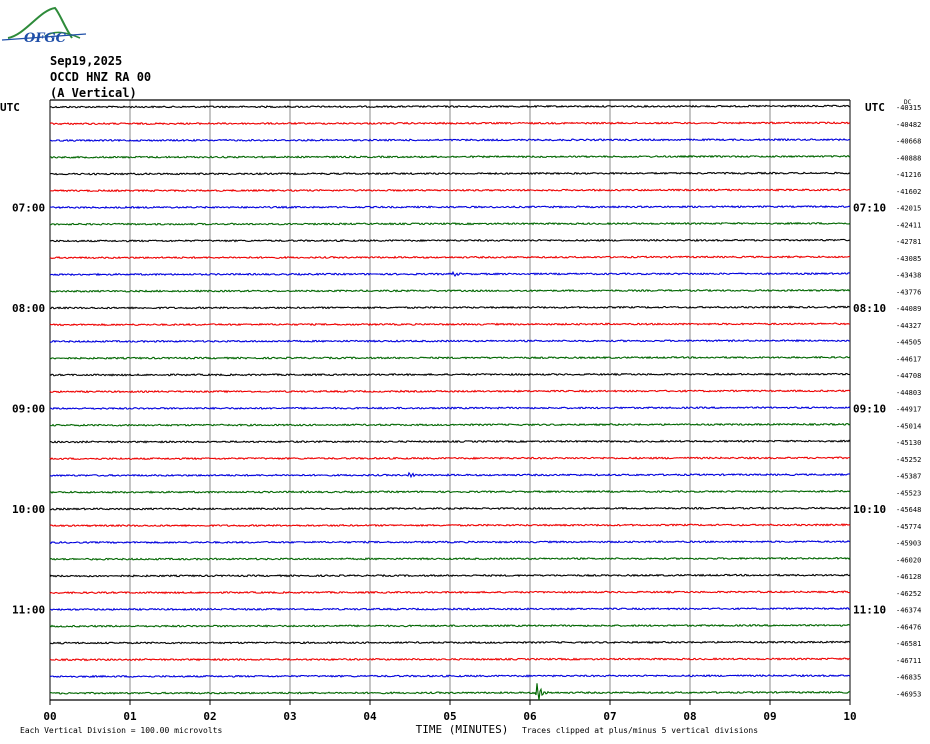 This screenshot has width=930, height=744. Describe the element at coordinates (869, 208) in the screenshot. I see `right-hour-label: 07:10` at that location.